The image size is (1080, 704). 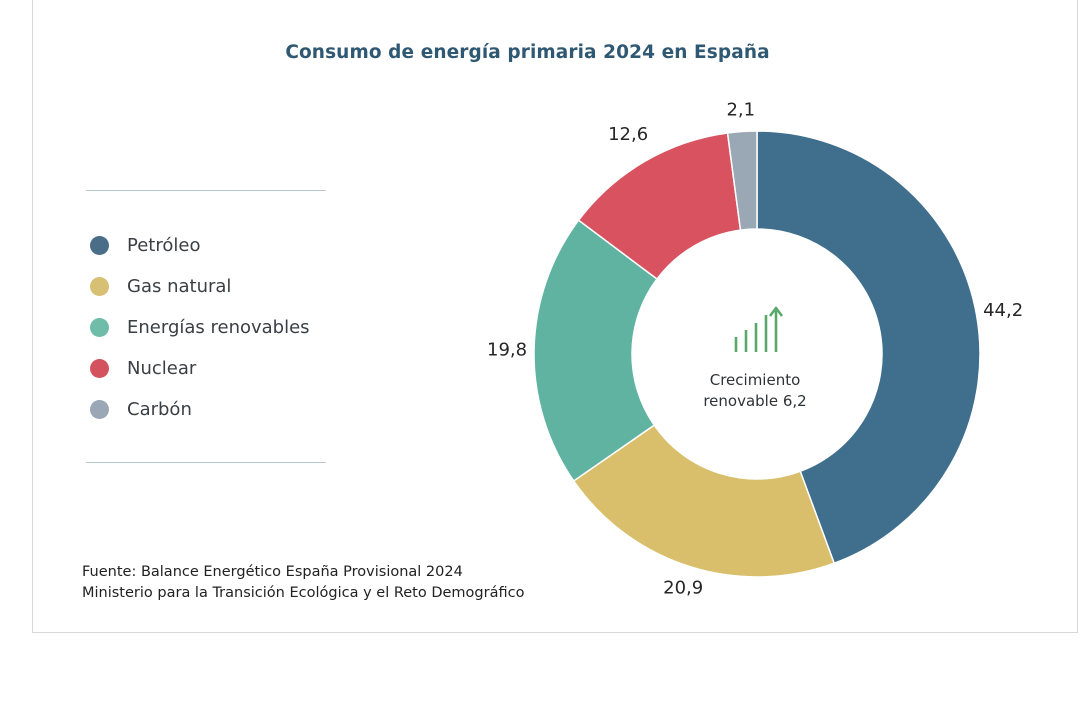 What do you see at coordinates (206, 462) in the screenshot?
I see `legend-bottom-divider` at bounding box center [206, 462].